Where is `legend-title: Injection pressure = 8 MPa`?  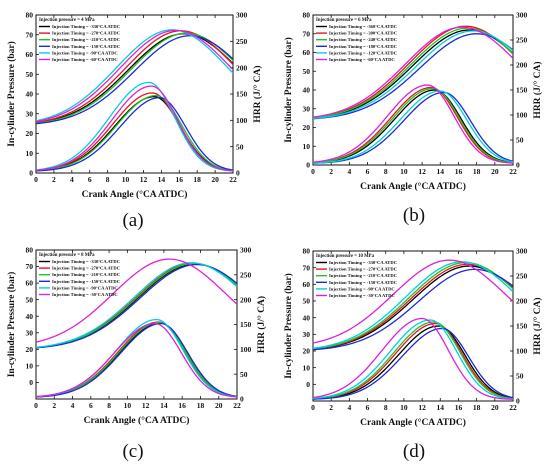
legend-title: Injection pressure = 8 MPa is located at coordinates (67, 255).